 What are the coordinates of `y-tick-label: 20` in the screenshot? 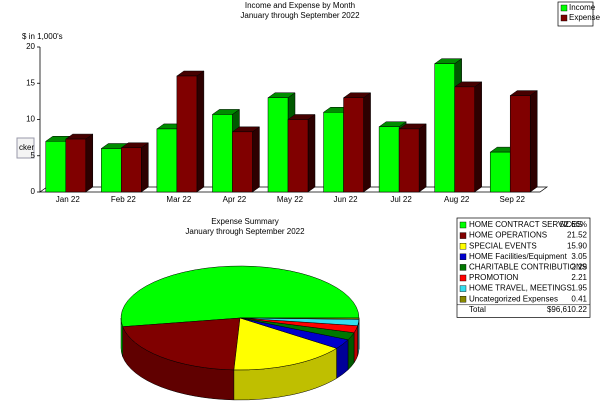 It's located at (30, 46).